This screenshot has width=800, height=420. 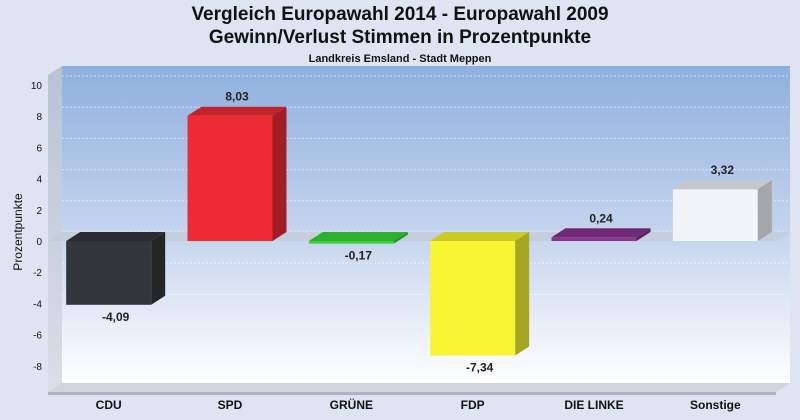 I want to click on y-tick-label: 0, so click(x=39, y=242).